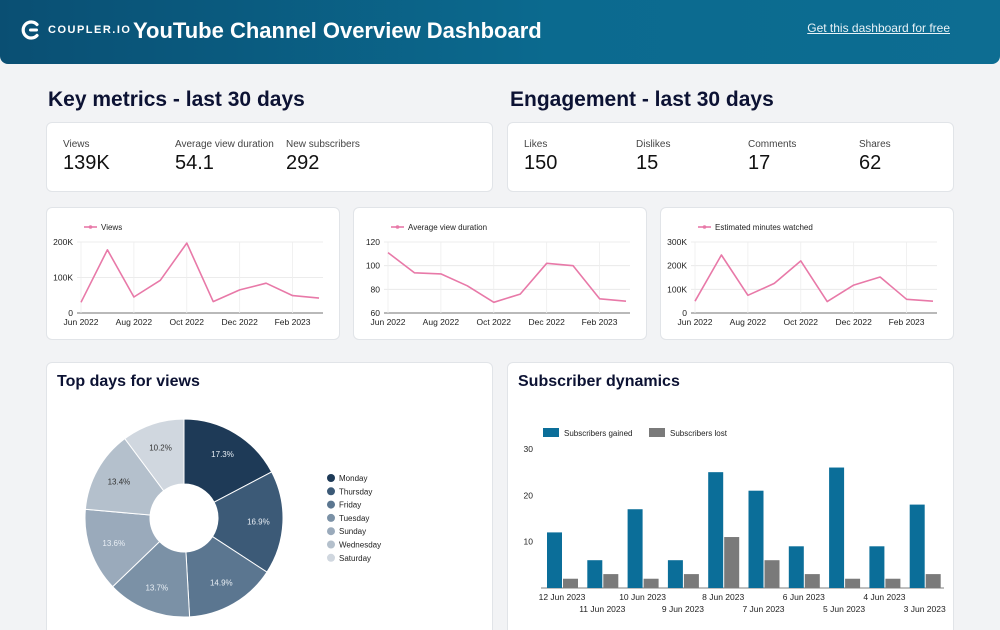 This screenshot has width=1000, height=630. Describe the element at coordinates (541, 163) in the screenshot. I see `metric-value: 150` at that location.